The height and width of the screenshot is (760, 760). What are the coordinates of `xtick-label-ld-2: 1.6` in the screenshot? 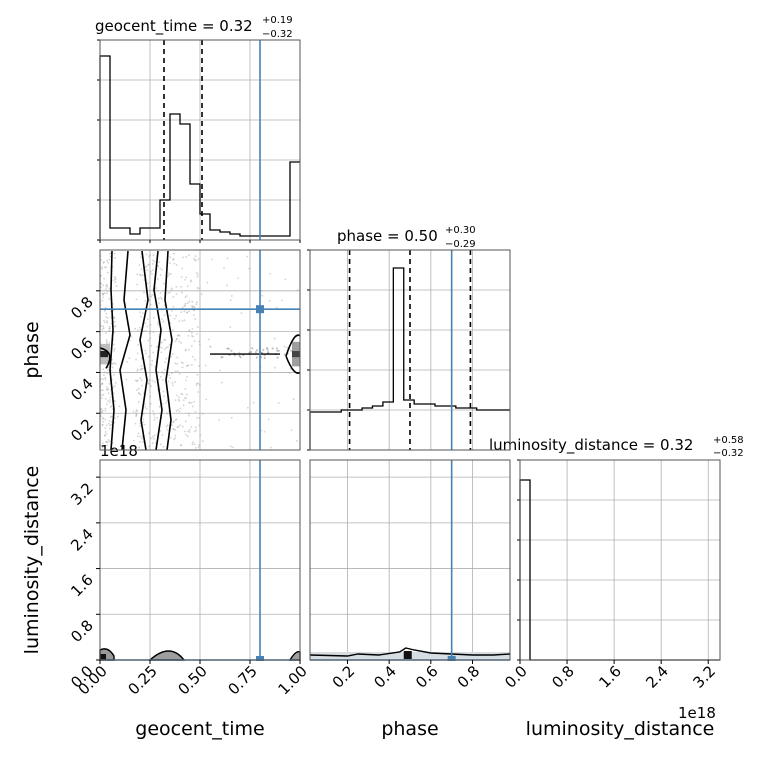 It's located at (610, 677).